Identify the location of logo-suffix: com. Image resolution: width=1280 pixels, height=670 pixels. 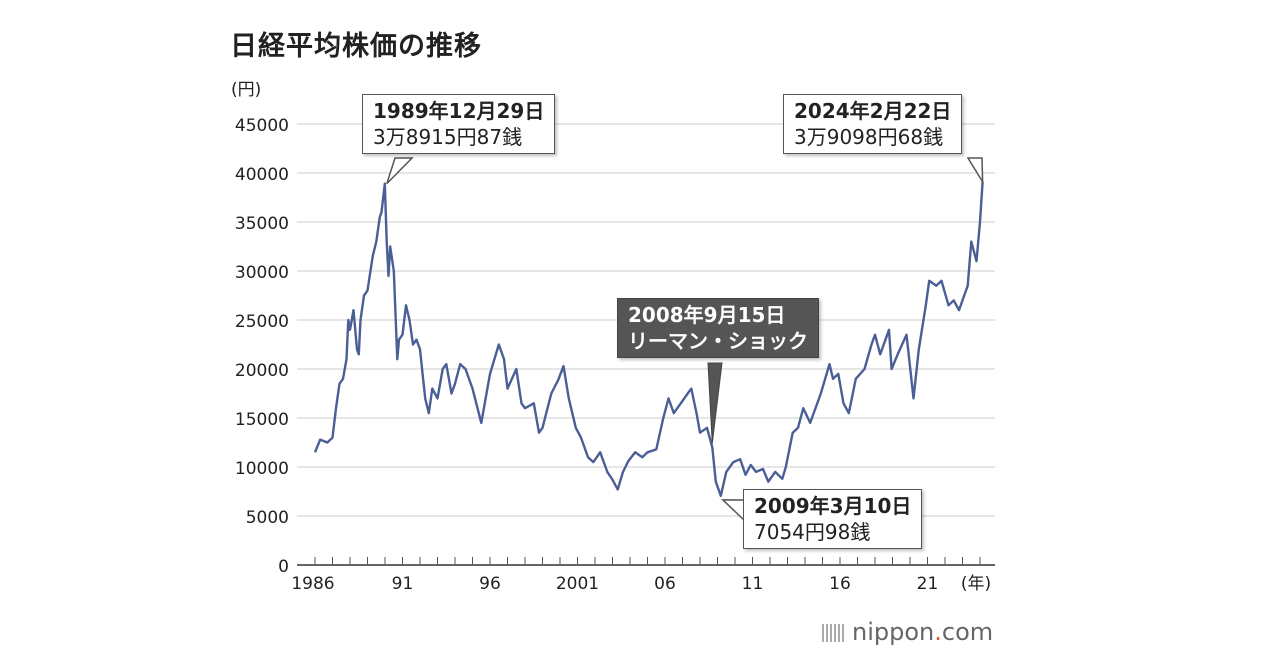
(967, 632).